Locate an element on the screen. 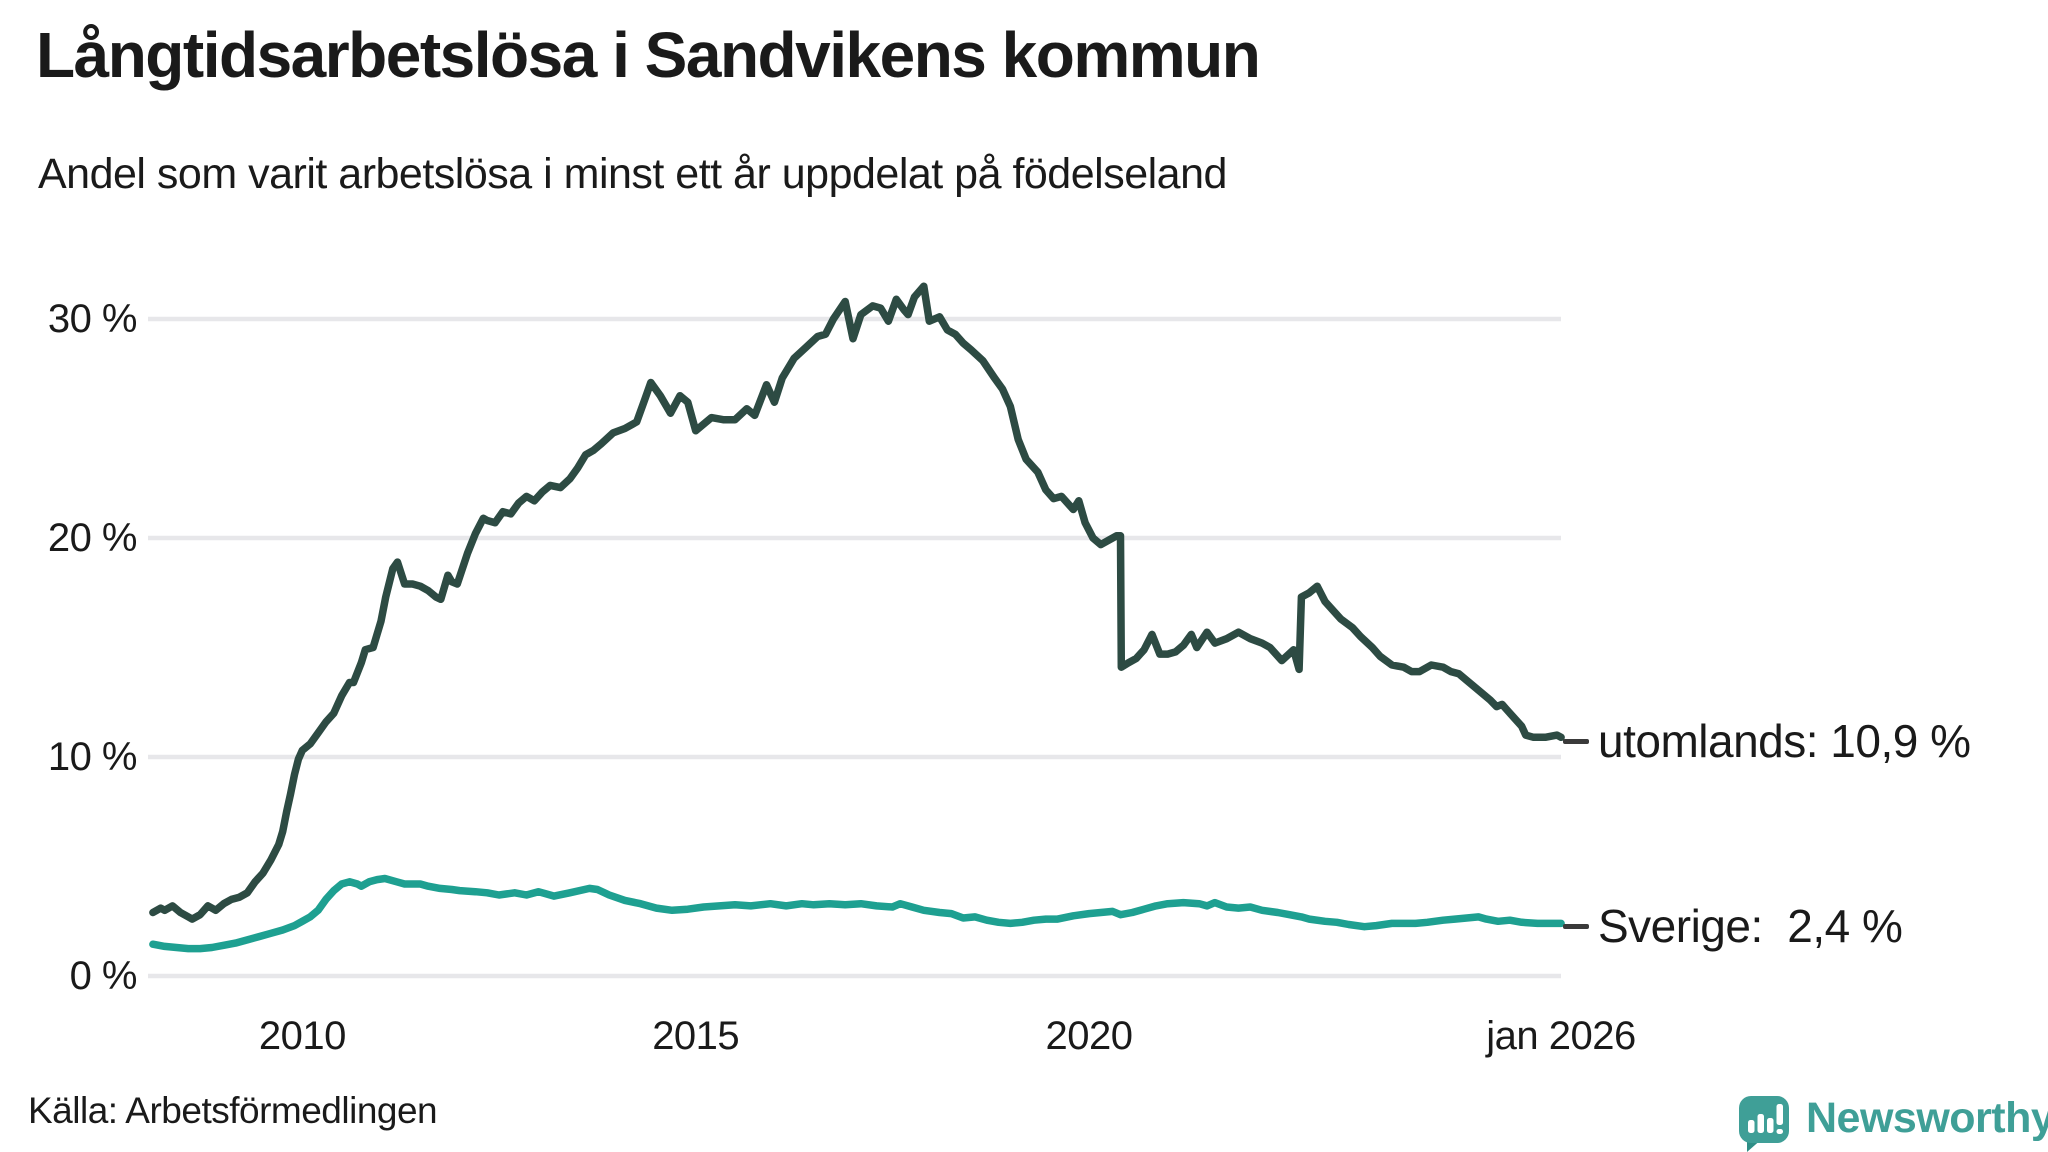 The width and height of the screenshot is (2048, 1152). series-end-label-sverige: Sverige: 2,4 % is located at coordinates (1733, 926).